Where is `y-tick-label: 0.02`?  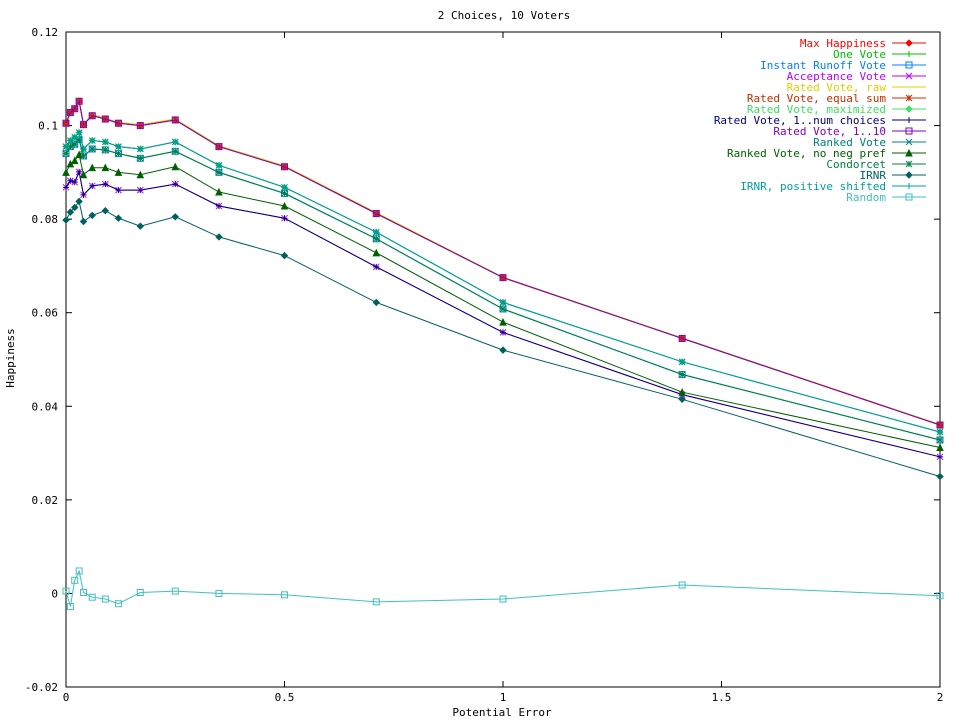
y-tick-label: 0.02 is located at coordinates (45, 500).